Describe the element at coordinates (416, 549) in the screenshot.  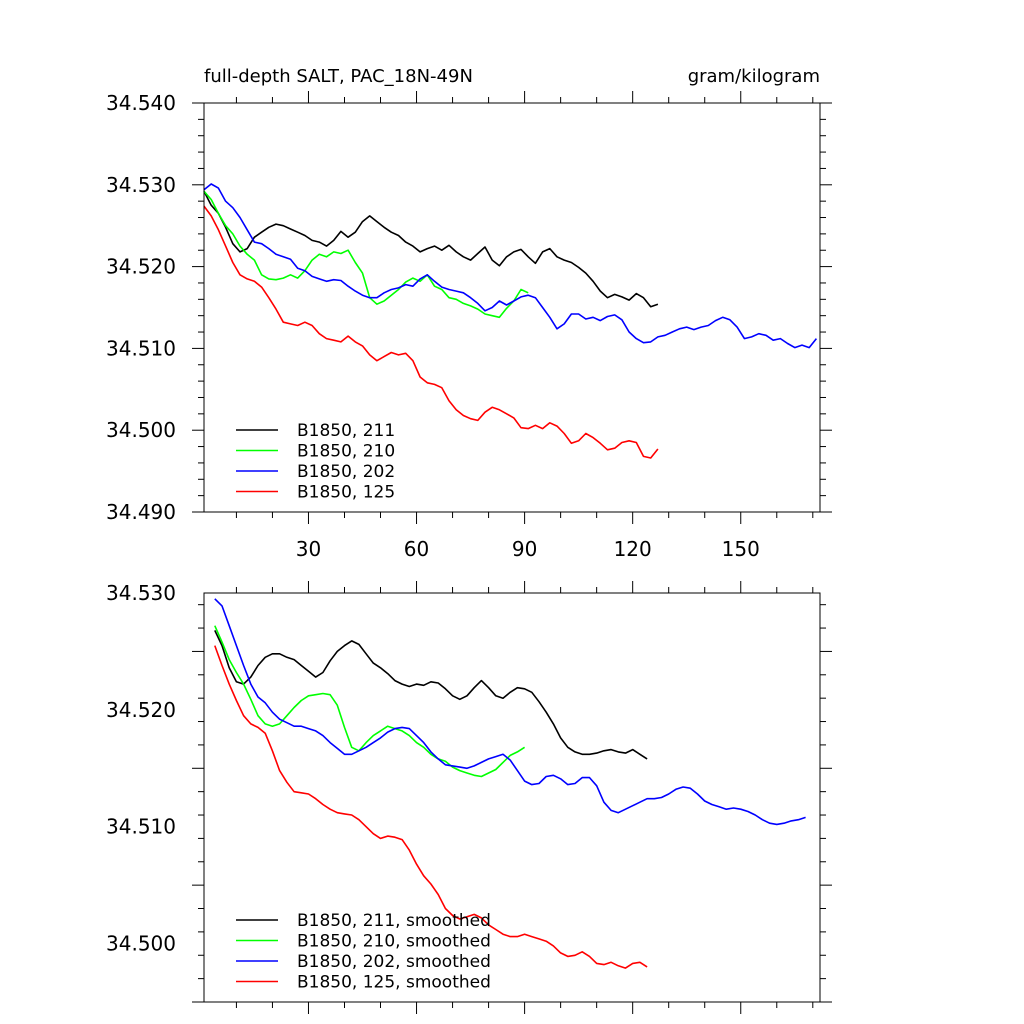
I see `x-tick-label: 60` at that location.